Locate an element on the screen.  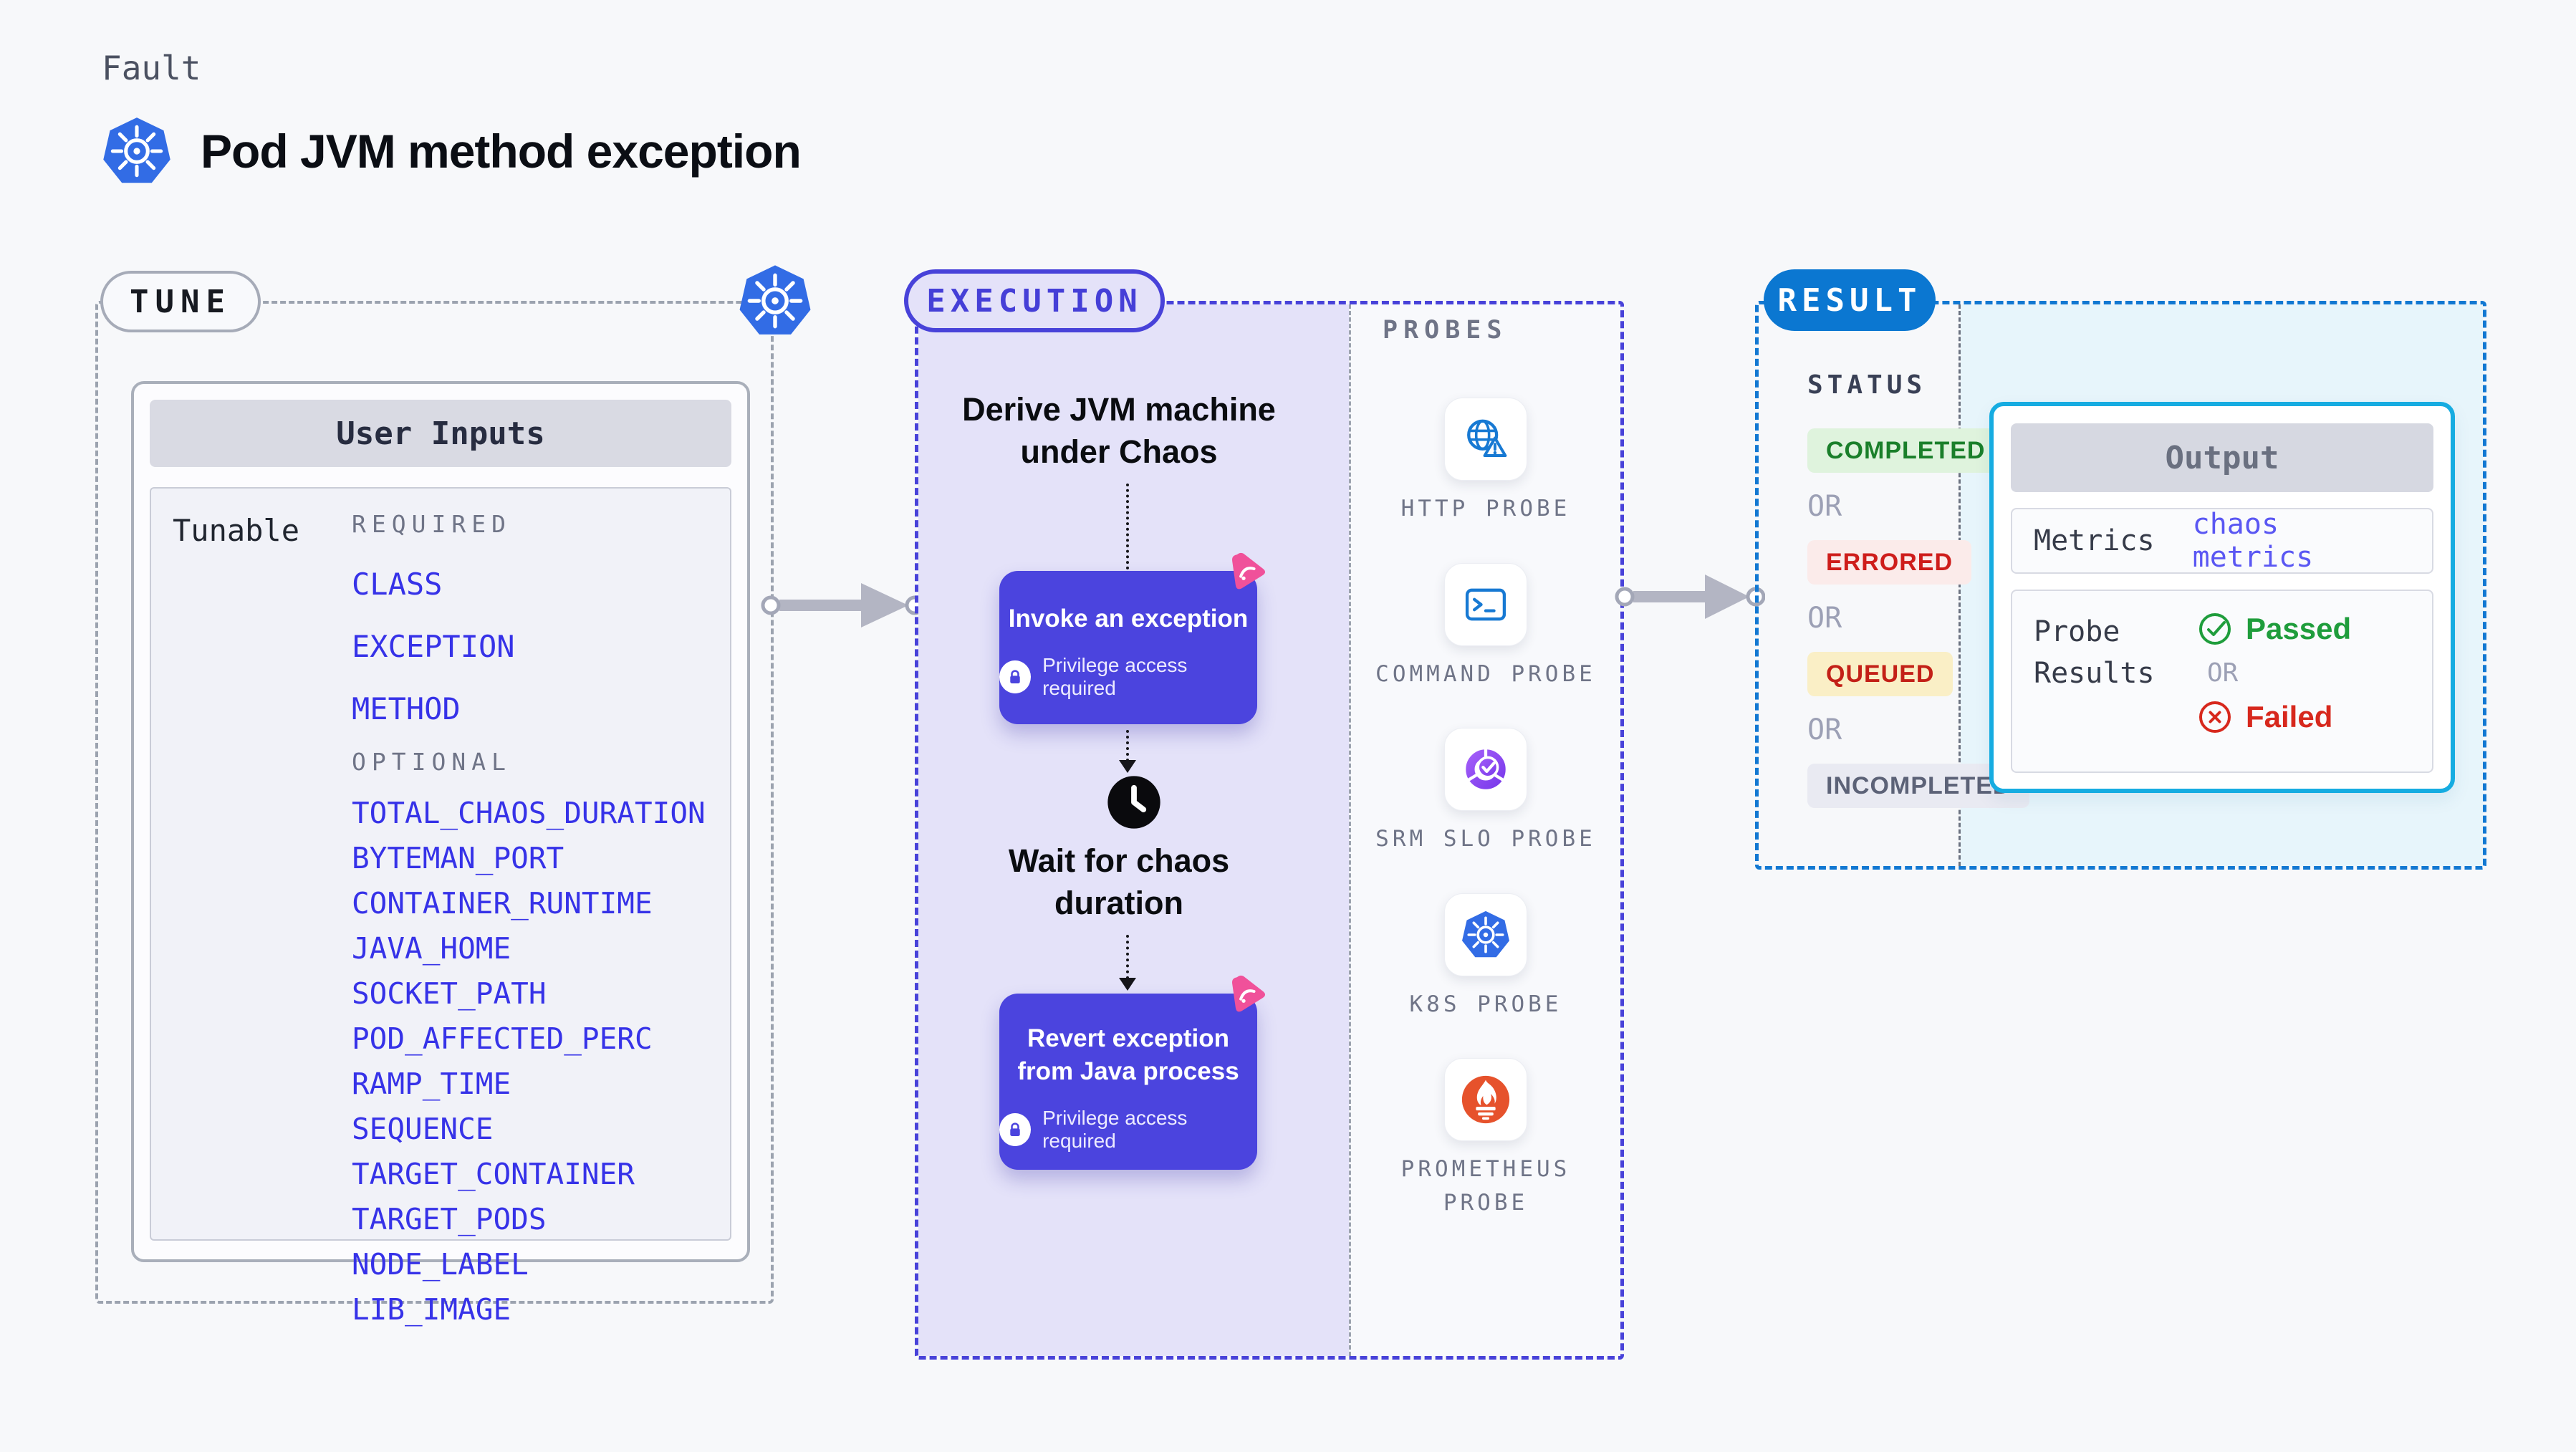
status-label: STATUS is located at coordinates (1867, 385).